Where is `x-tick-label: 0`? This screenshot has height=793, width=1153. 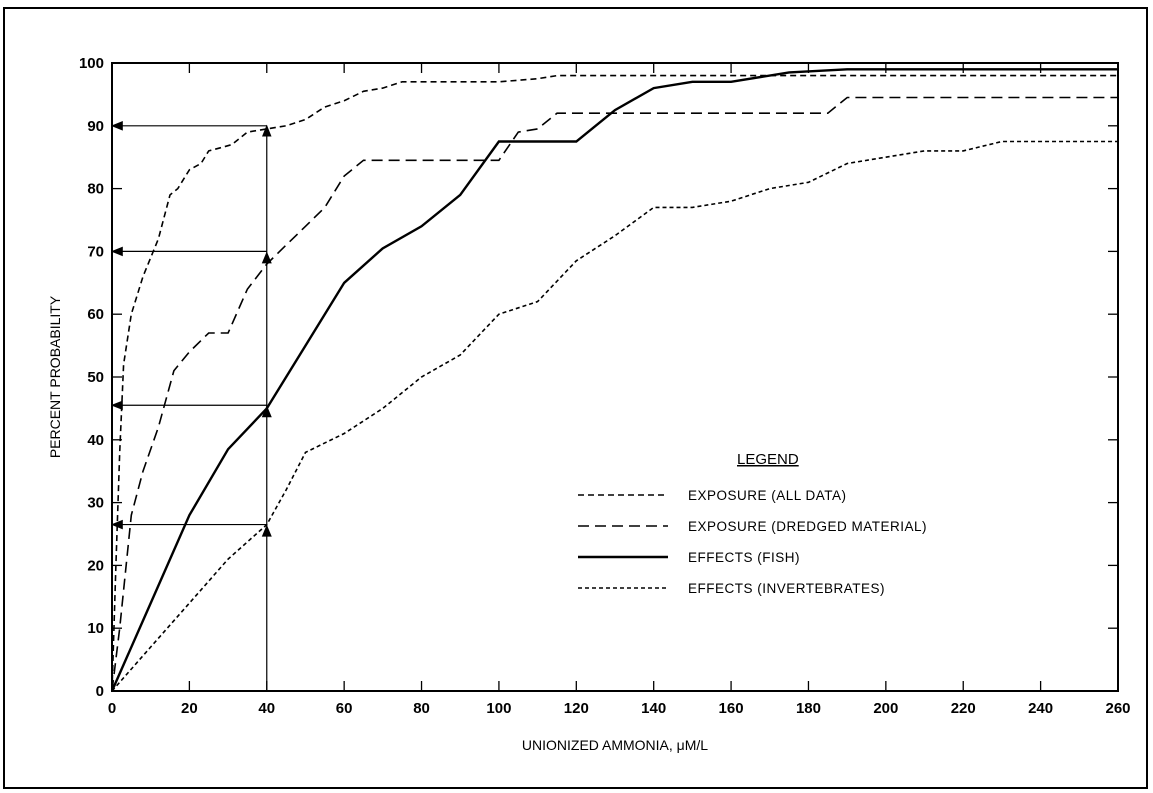
x-tick-label: 0 is located at coordinates (112, 708).